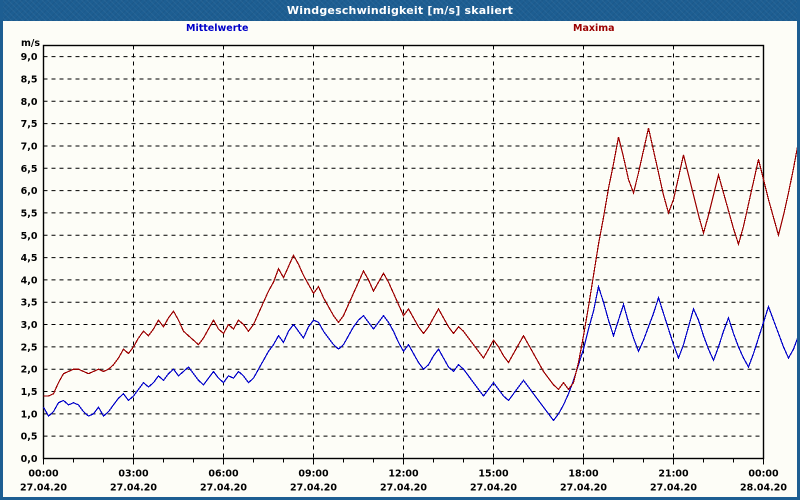 The height and width of the screenshot is (500, 800). Describe the element at coordinates (217, 28) in the screenshot. I see `legend-item-mittelwerte: Mittelwerte` at that location.